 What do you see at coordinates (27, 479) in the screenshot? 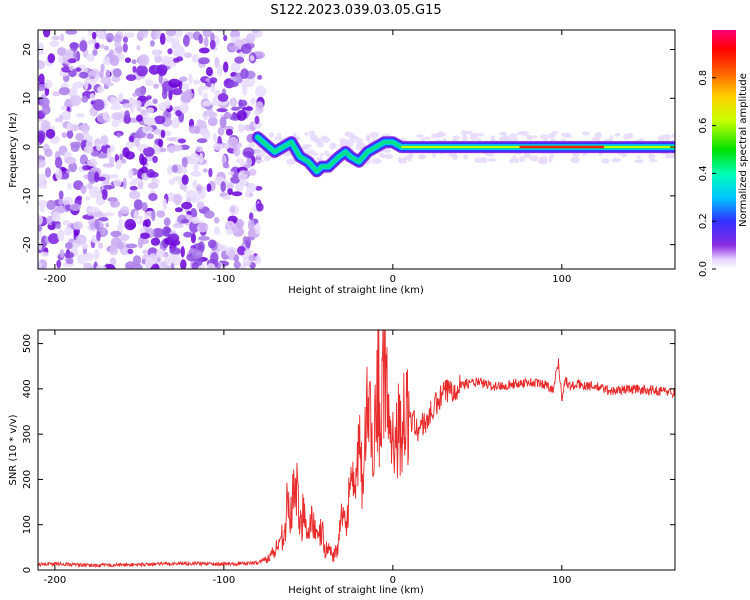
I see `y-tick-label: 200` at bounding box center [27, 479].